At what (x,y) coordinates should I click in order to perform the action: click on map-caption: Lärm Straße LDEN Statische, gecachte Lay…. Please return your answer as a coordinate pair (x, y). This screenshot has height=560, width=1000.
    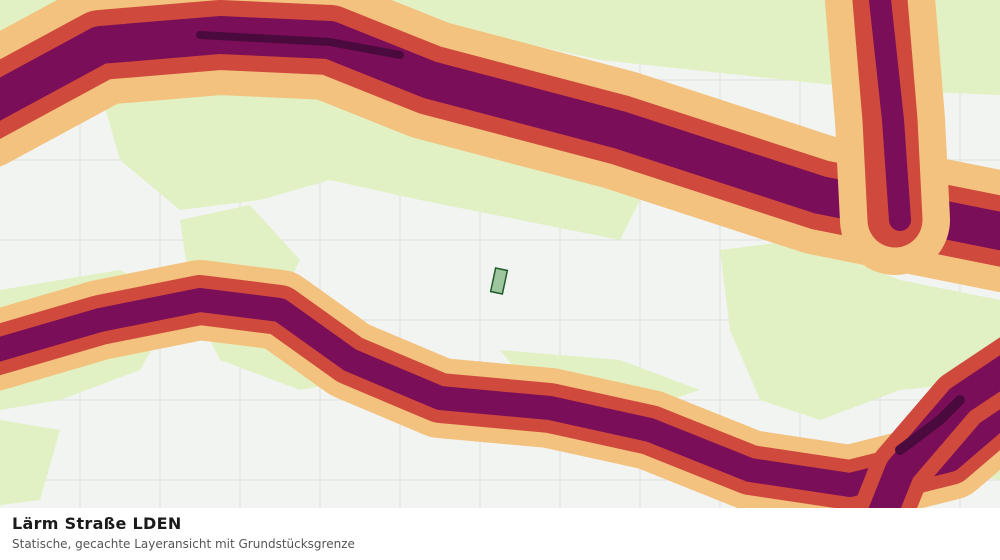
    Looking at the image, I should click on (500, 534).